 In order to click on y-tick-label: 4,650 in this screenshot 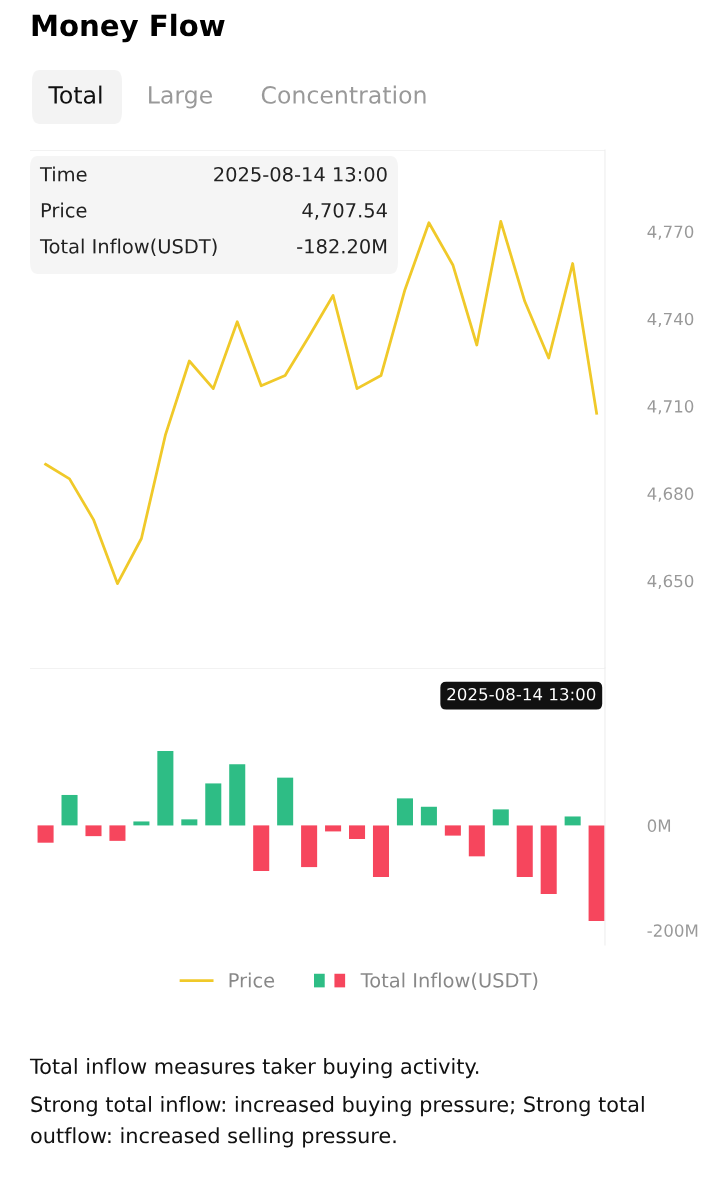, I will do `click(670, 581)`.